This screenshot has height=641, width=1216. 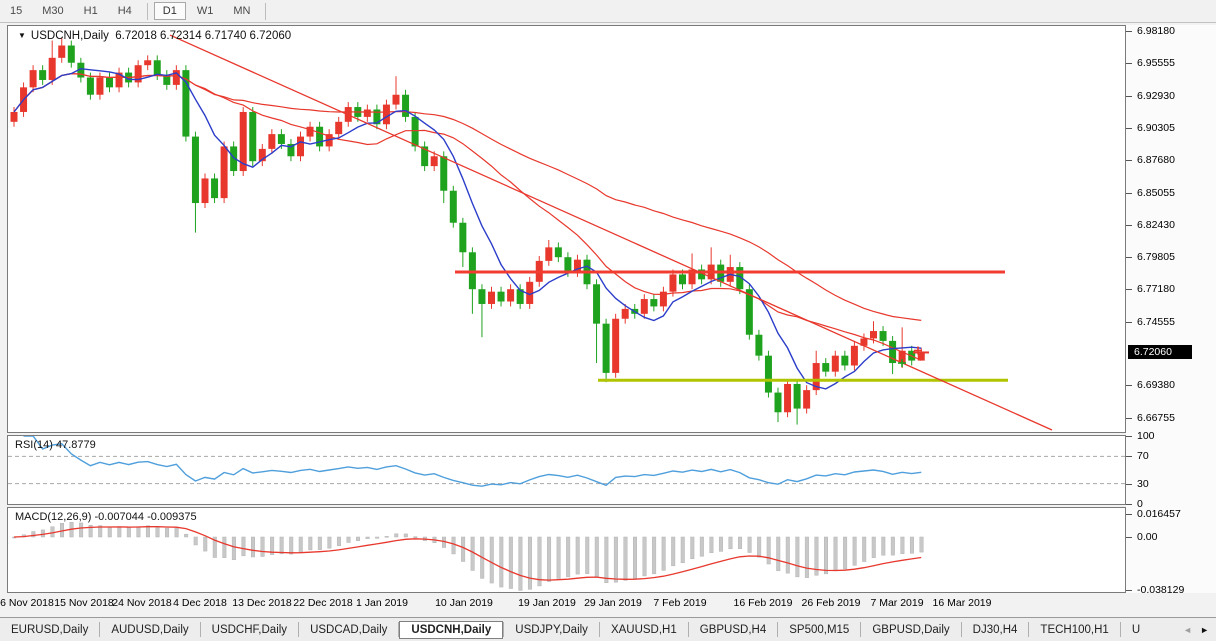 I want to click on timeframe-toolbar: 15 M30 H1 H4 D1 W1 MN, so click(x=608, y=11).